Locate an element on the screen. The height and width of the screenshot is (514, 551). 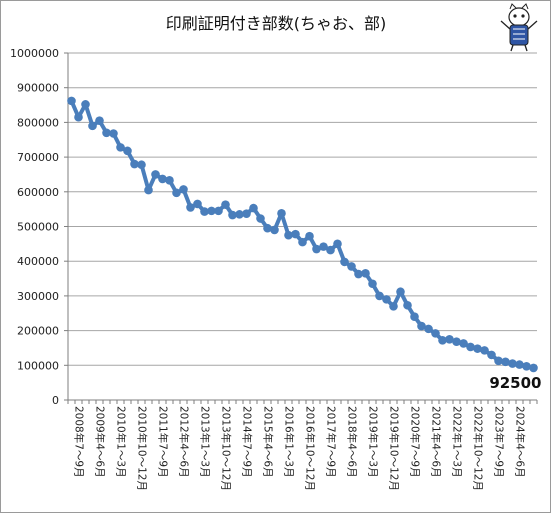
x-tick-label: 2012年4～6月 is located at coordinates (184, 442).